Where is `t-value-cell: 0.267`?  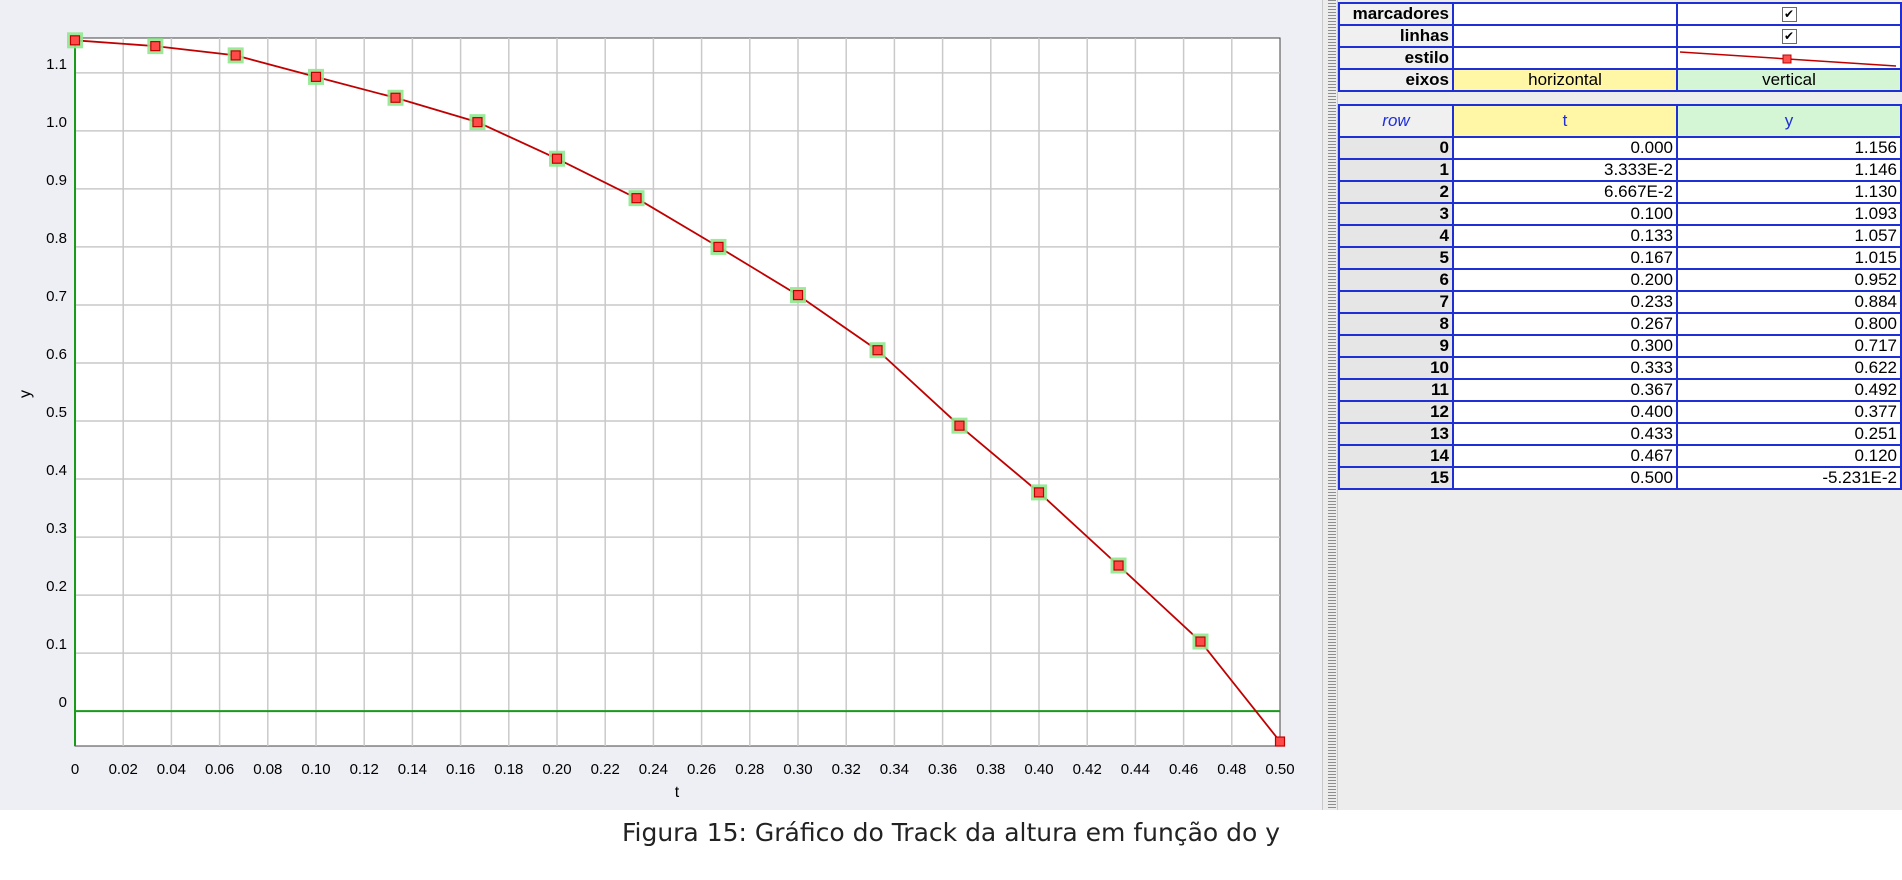 t-value-cell: 0.267 is located at coordinates (1565, 324).